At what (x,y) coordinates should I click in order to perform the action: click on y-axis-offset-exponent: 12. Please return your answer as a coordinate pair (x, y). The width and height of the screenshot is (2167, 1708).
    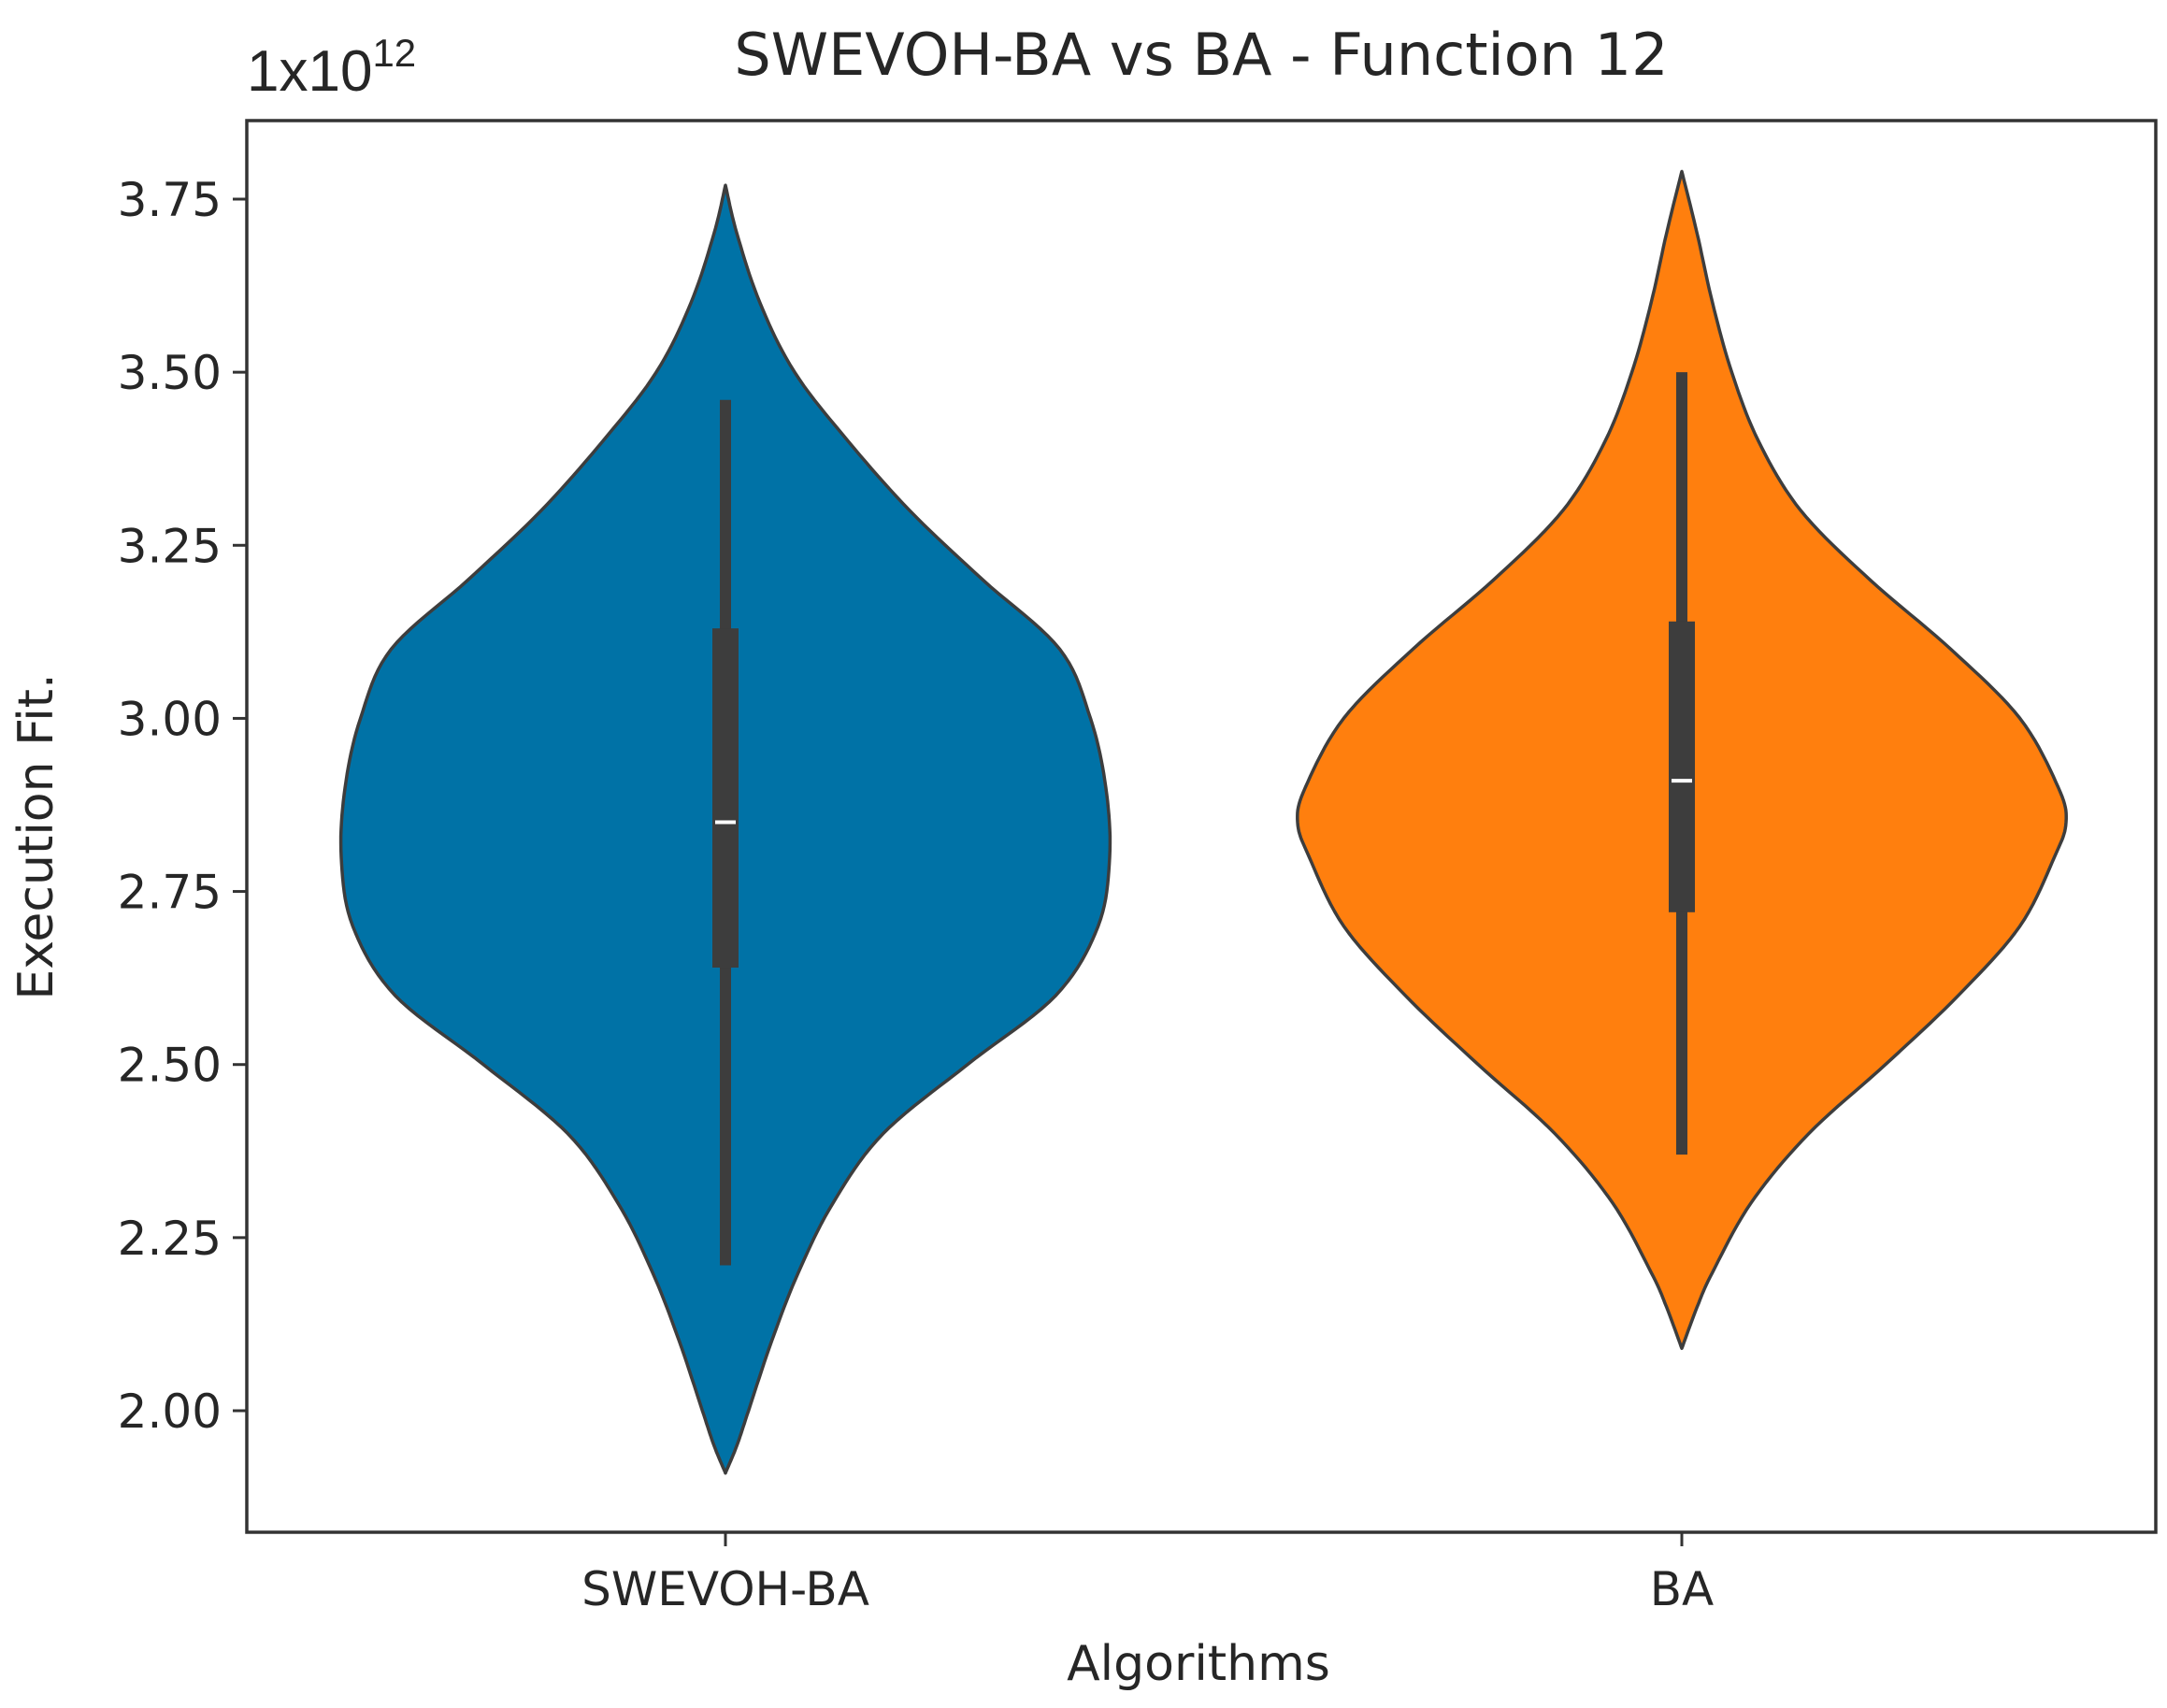
    Looking at the image, I should click on (394, 53).